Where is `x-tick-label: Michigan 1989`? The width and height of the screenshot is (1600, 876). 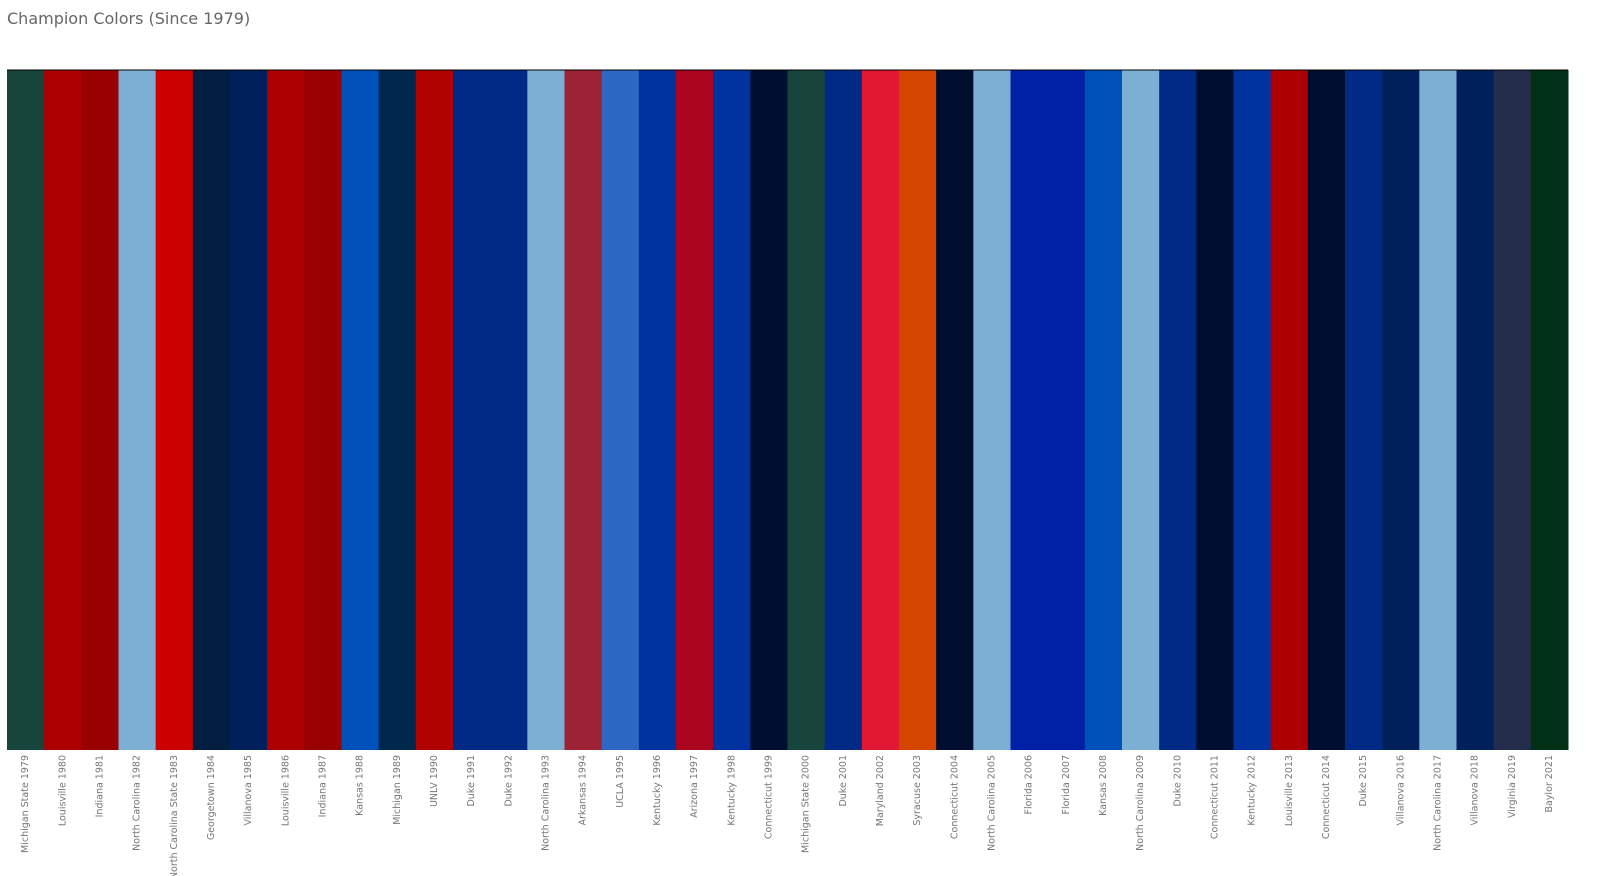 x-tick-label: Michigan 1989 is located at coordinates (397, 790).